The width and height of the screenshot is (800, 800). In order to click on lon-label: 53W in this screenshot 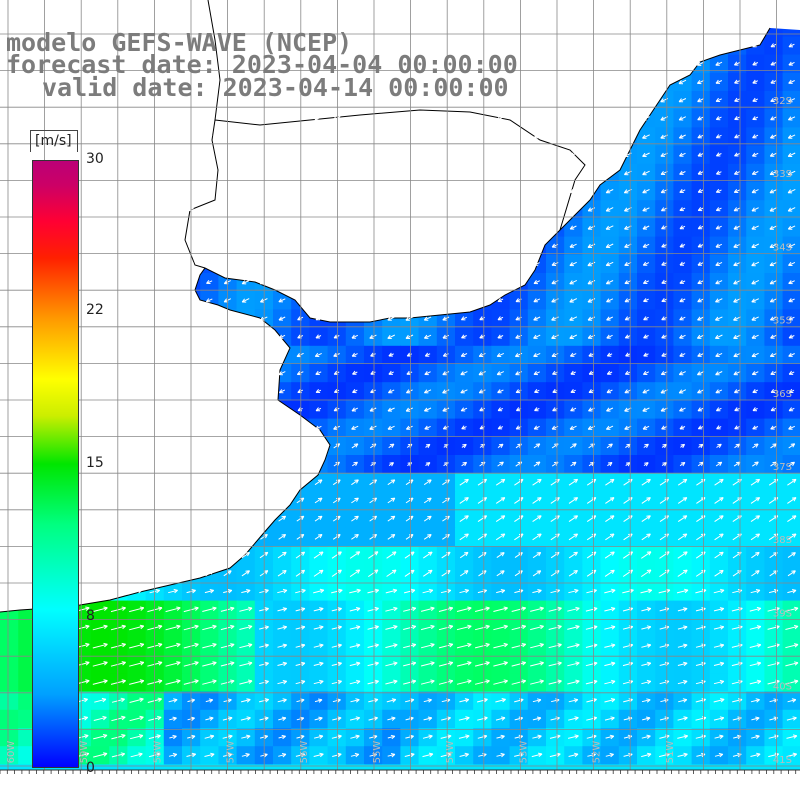, I will do `click(523, 752)`.